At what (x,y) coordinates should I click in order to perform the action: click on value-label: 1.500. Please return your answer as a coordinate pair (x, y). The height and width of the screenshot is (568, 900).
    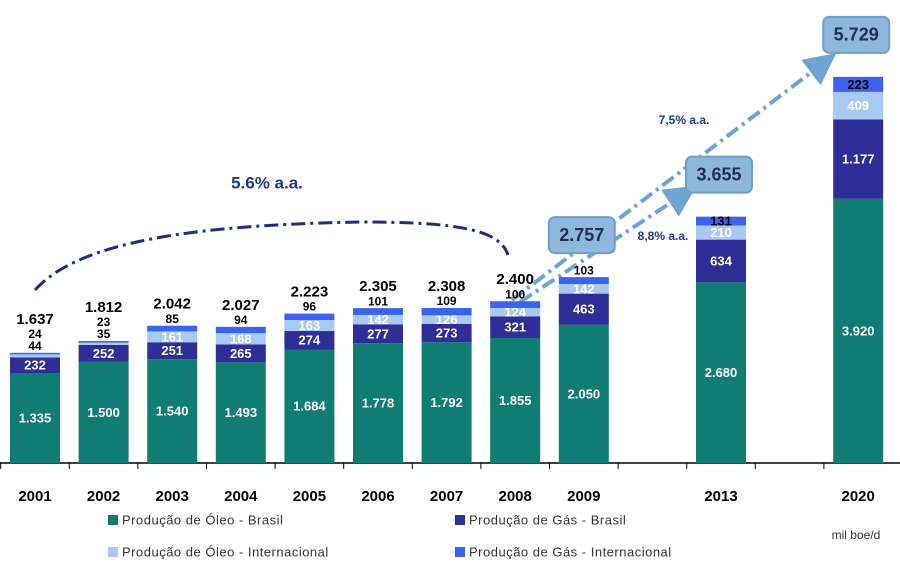
    Looking at the image, I should click on (103, 412).